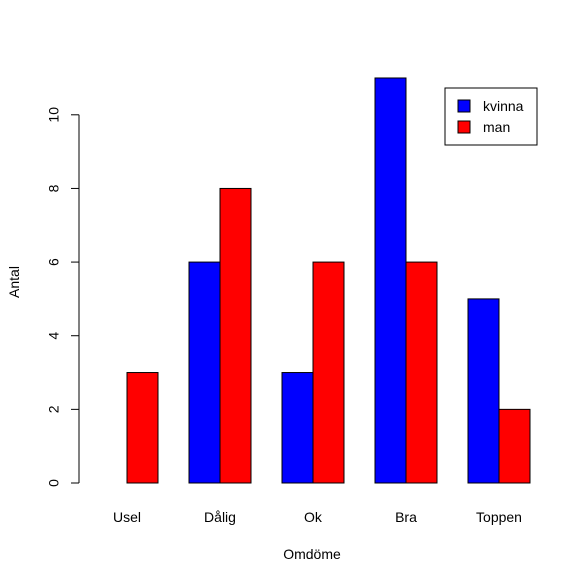 This screenshot has height=585, width=586. Describe the element at coordinates (142, 428) in the screenshot. I see `bar-man-usel` at that location.